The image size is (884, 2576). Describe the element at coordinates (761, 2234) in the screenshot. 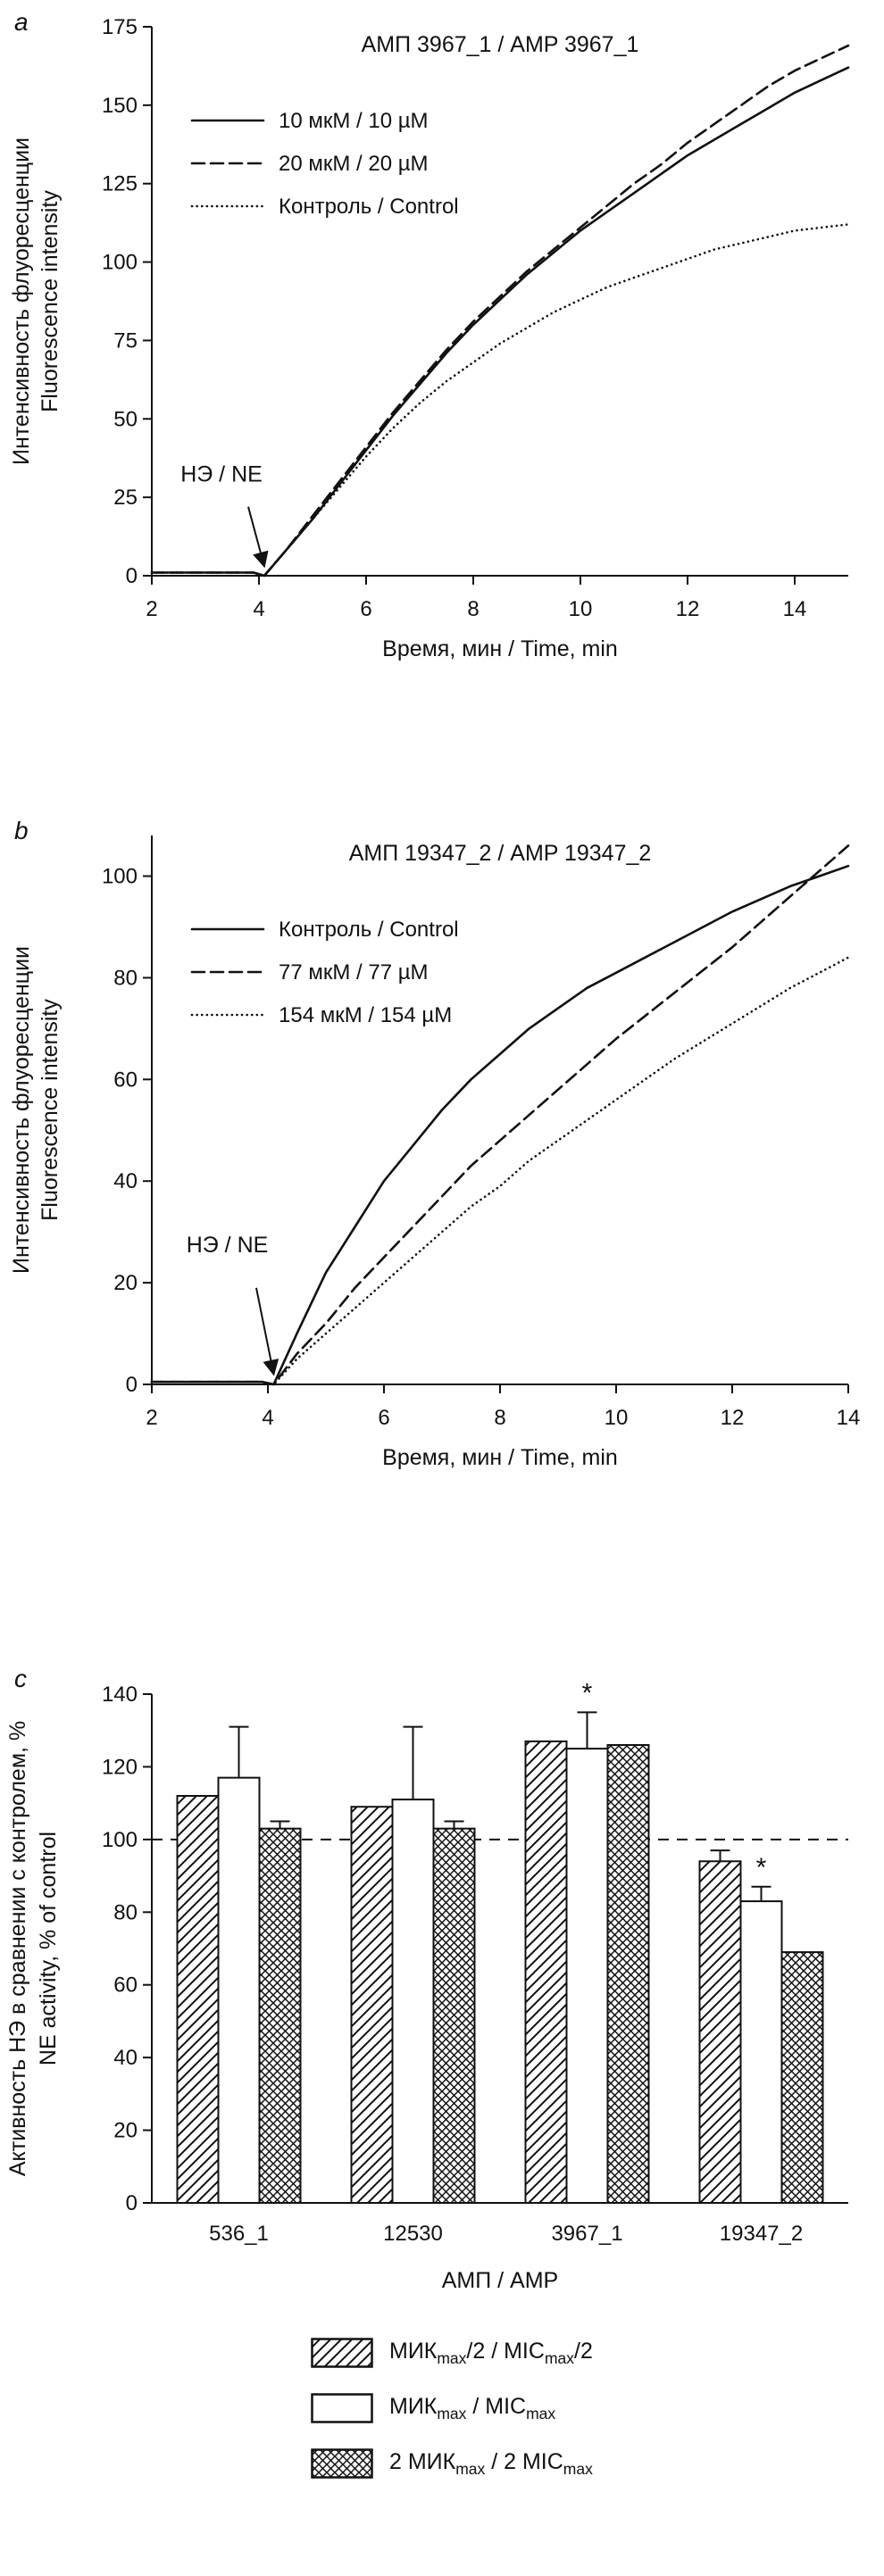

I see `category-label: 19347_2` at that location.